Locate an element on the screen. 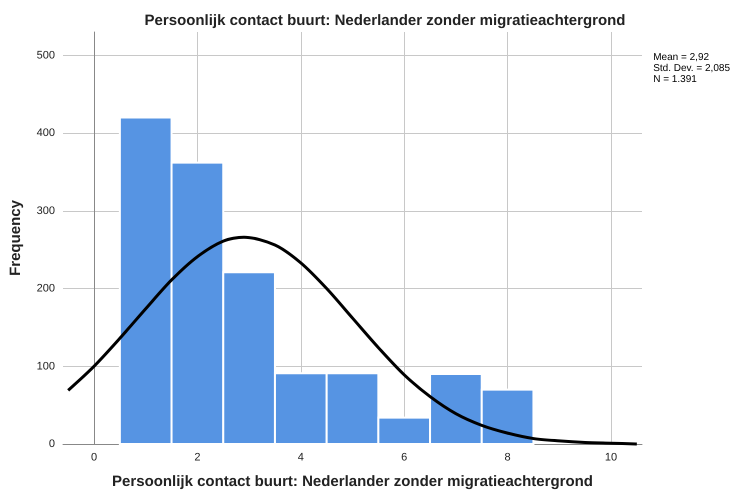 This screenshot has width=736, height=496. y-tick-label: 300 is located at coordinates (45, 210).